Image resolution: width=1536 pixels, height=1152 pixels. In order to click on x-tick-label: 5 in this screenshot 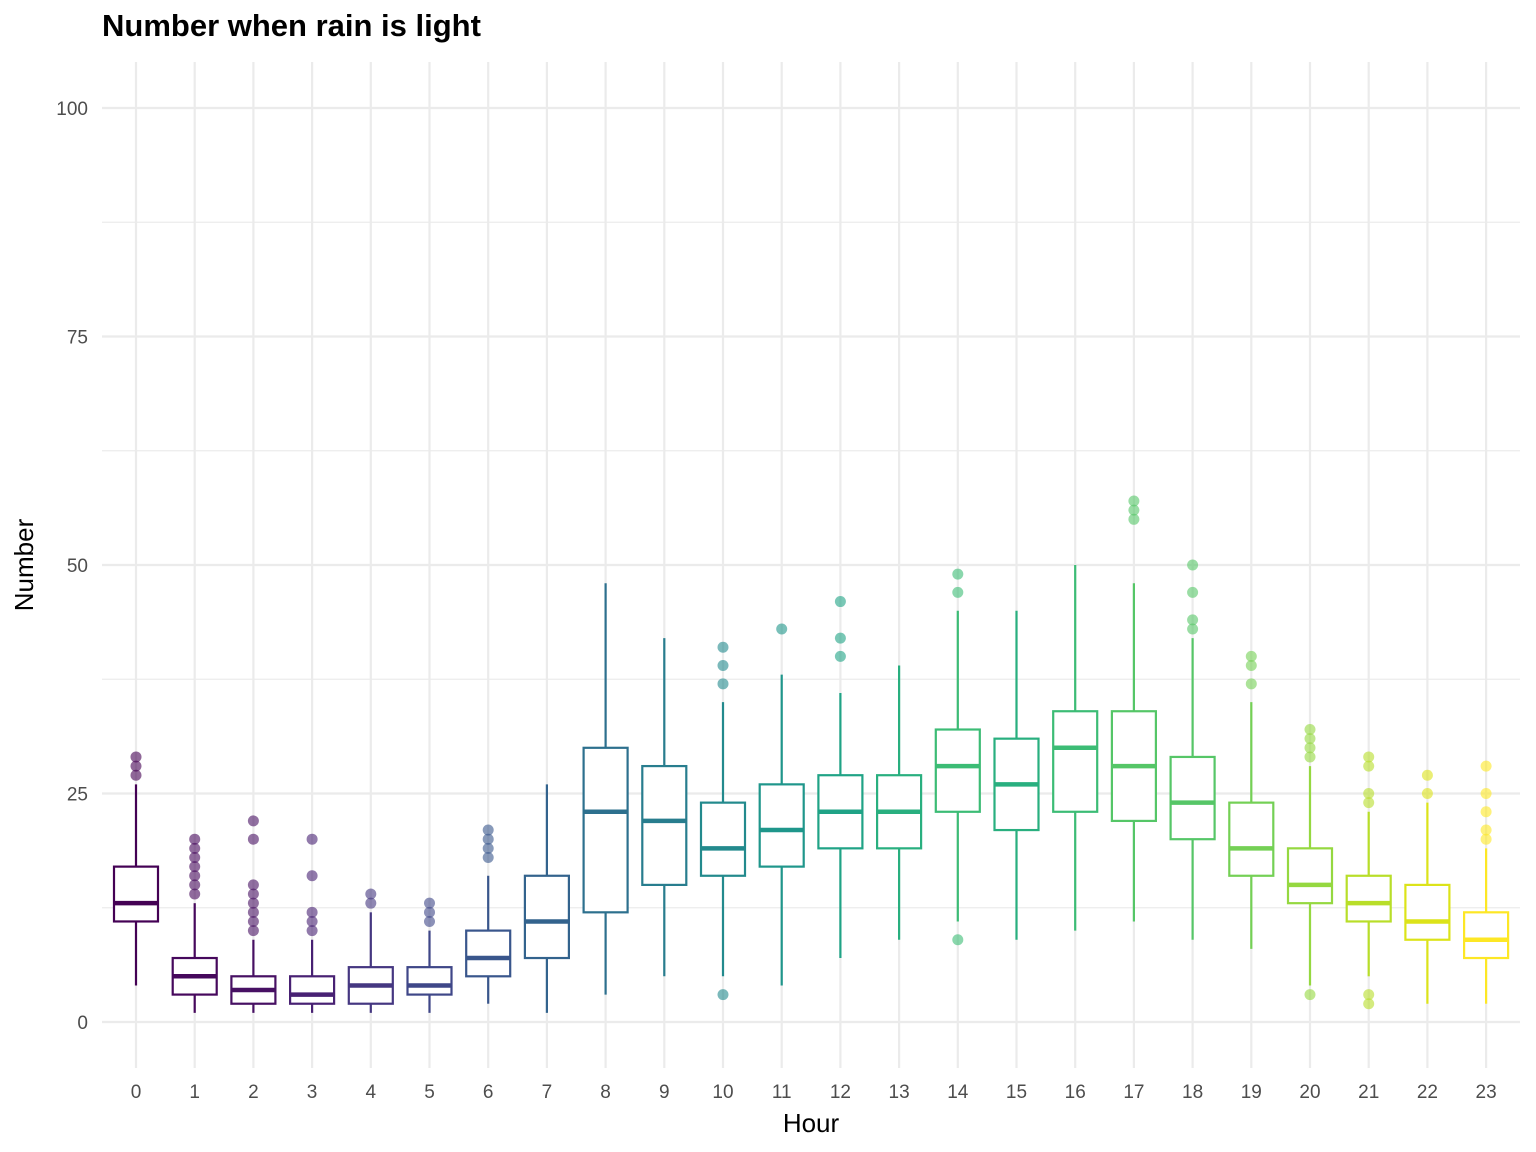, I will do `click(429, 1092)`.